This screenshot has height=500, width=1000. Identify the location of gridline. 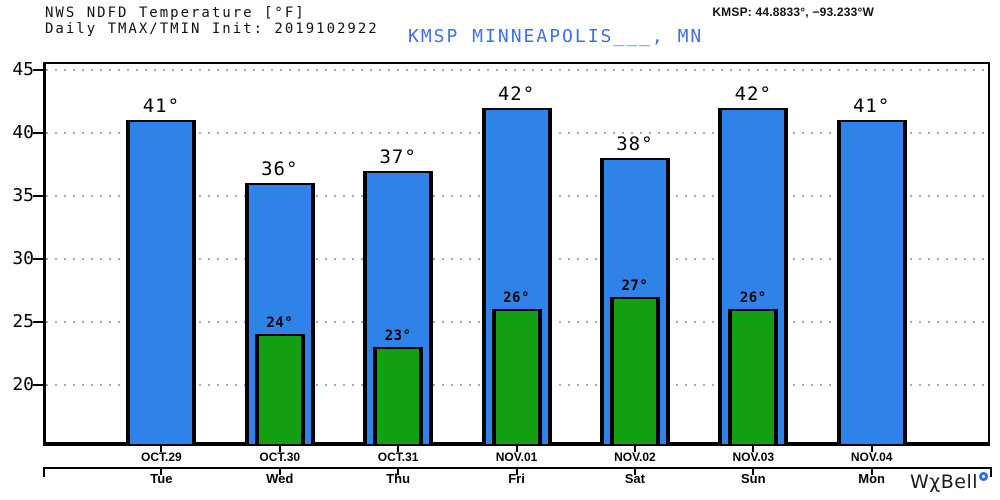
(517, 69).